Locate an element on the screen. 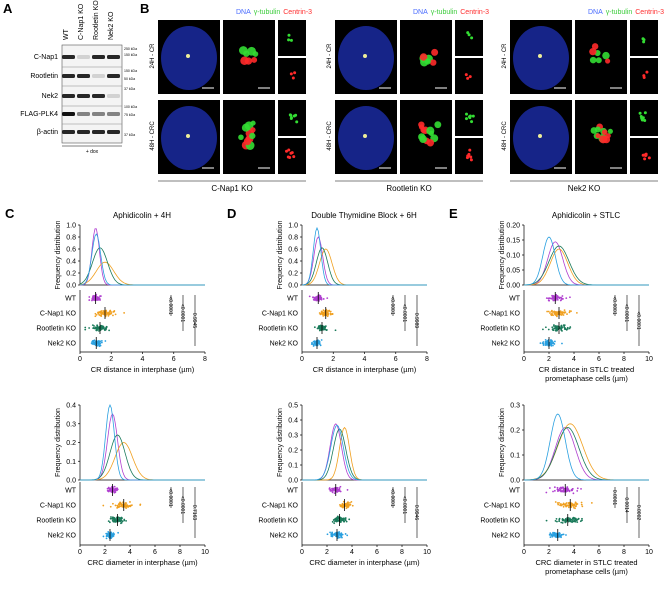 The height and width of the screenshot is (592, 669). nucleus is located at coordinates (366, 138).